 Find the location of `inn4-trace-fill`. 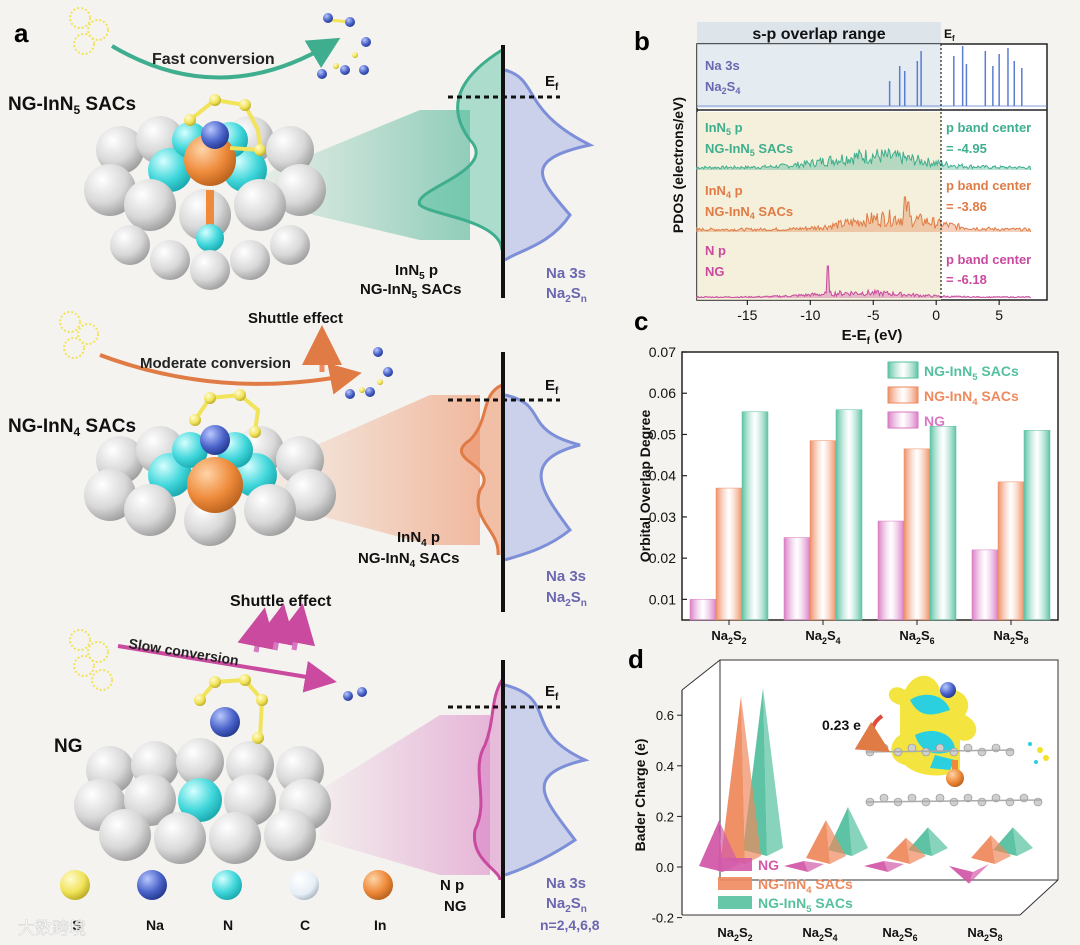

inn4-trace-fill is located at coordinates (864, 214).